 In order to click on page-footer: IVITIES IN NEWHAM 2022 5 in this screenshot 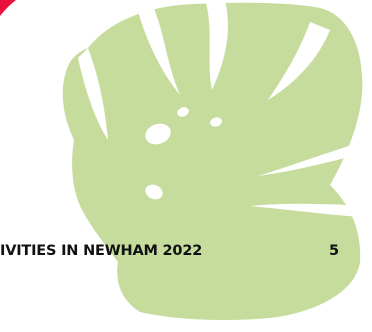, I will do `click(186, 255)`.